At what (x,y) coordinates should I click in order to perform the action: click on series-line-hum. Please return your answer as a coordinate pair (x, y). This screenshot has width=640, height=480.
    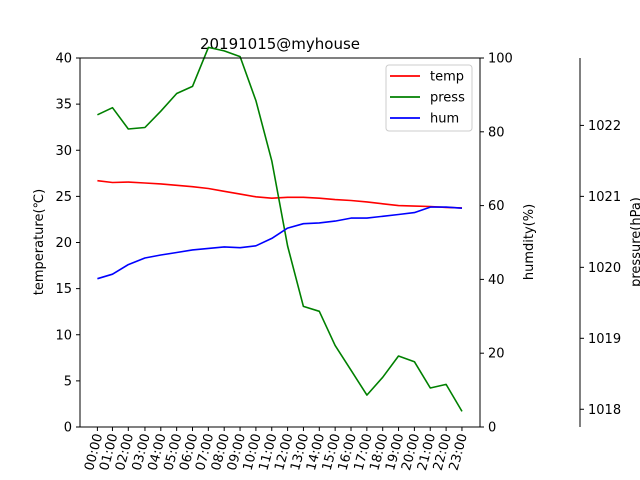
    Looking at the image, I should click on (280, 243).